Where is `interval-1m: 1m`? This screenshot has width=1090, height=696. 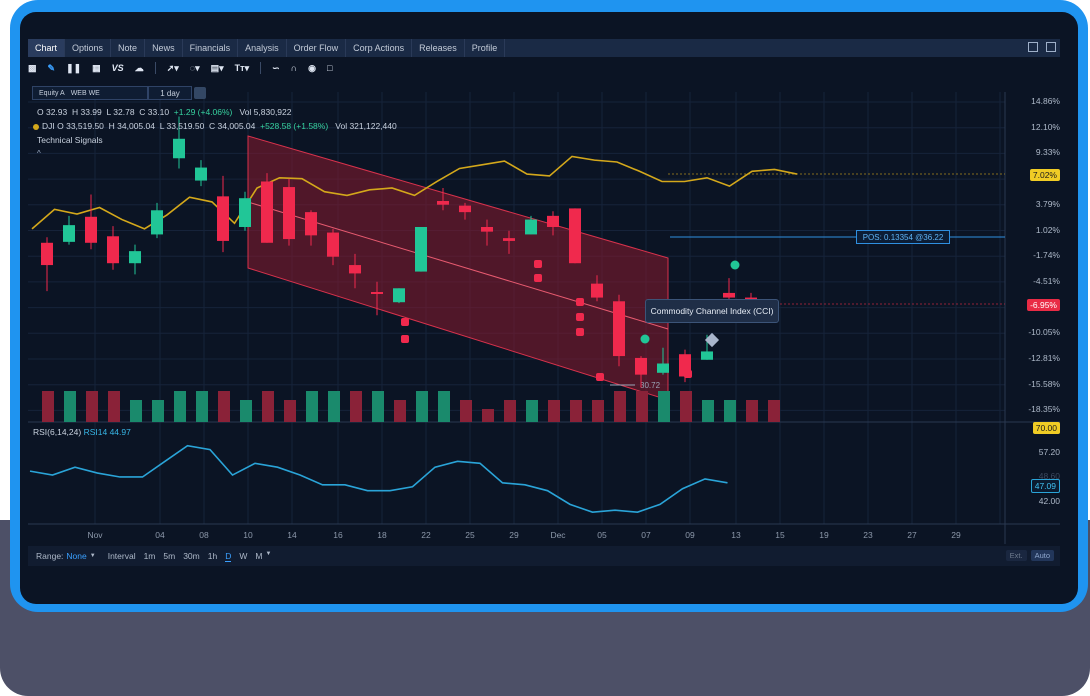
interval-1m: 1m is located at coordinates (149, 555).